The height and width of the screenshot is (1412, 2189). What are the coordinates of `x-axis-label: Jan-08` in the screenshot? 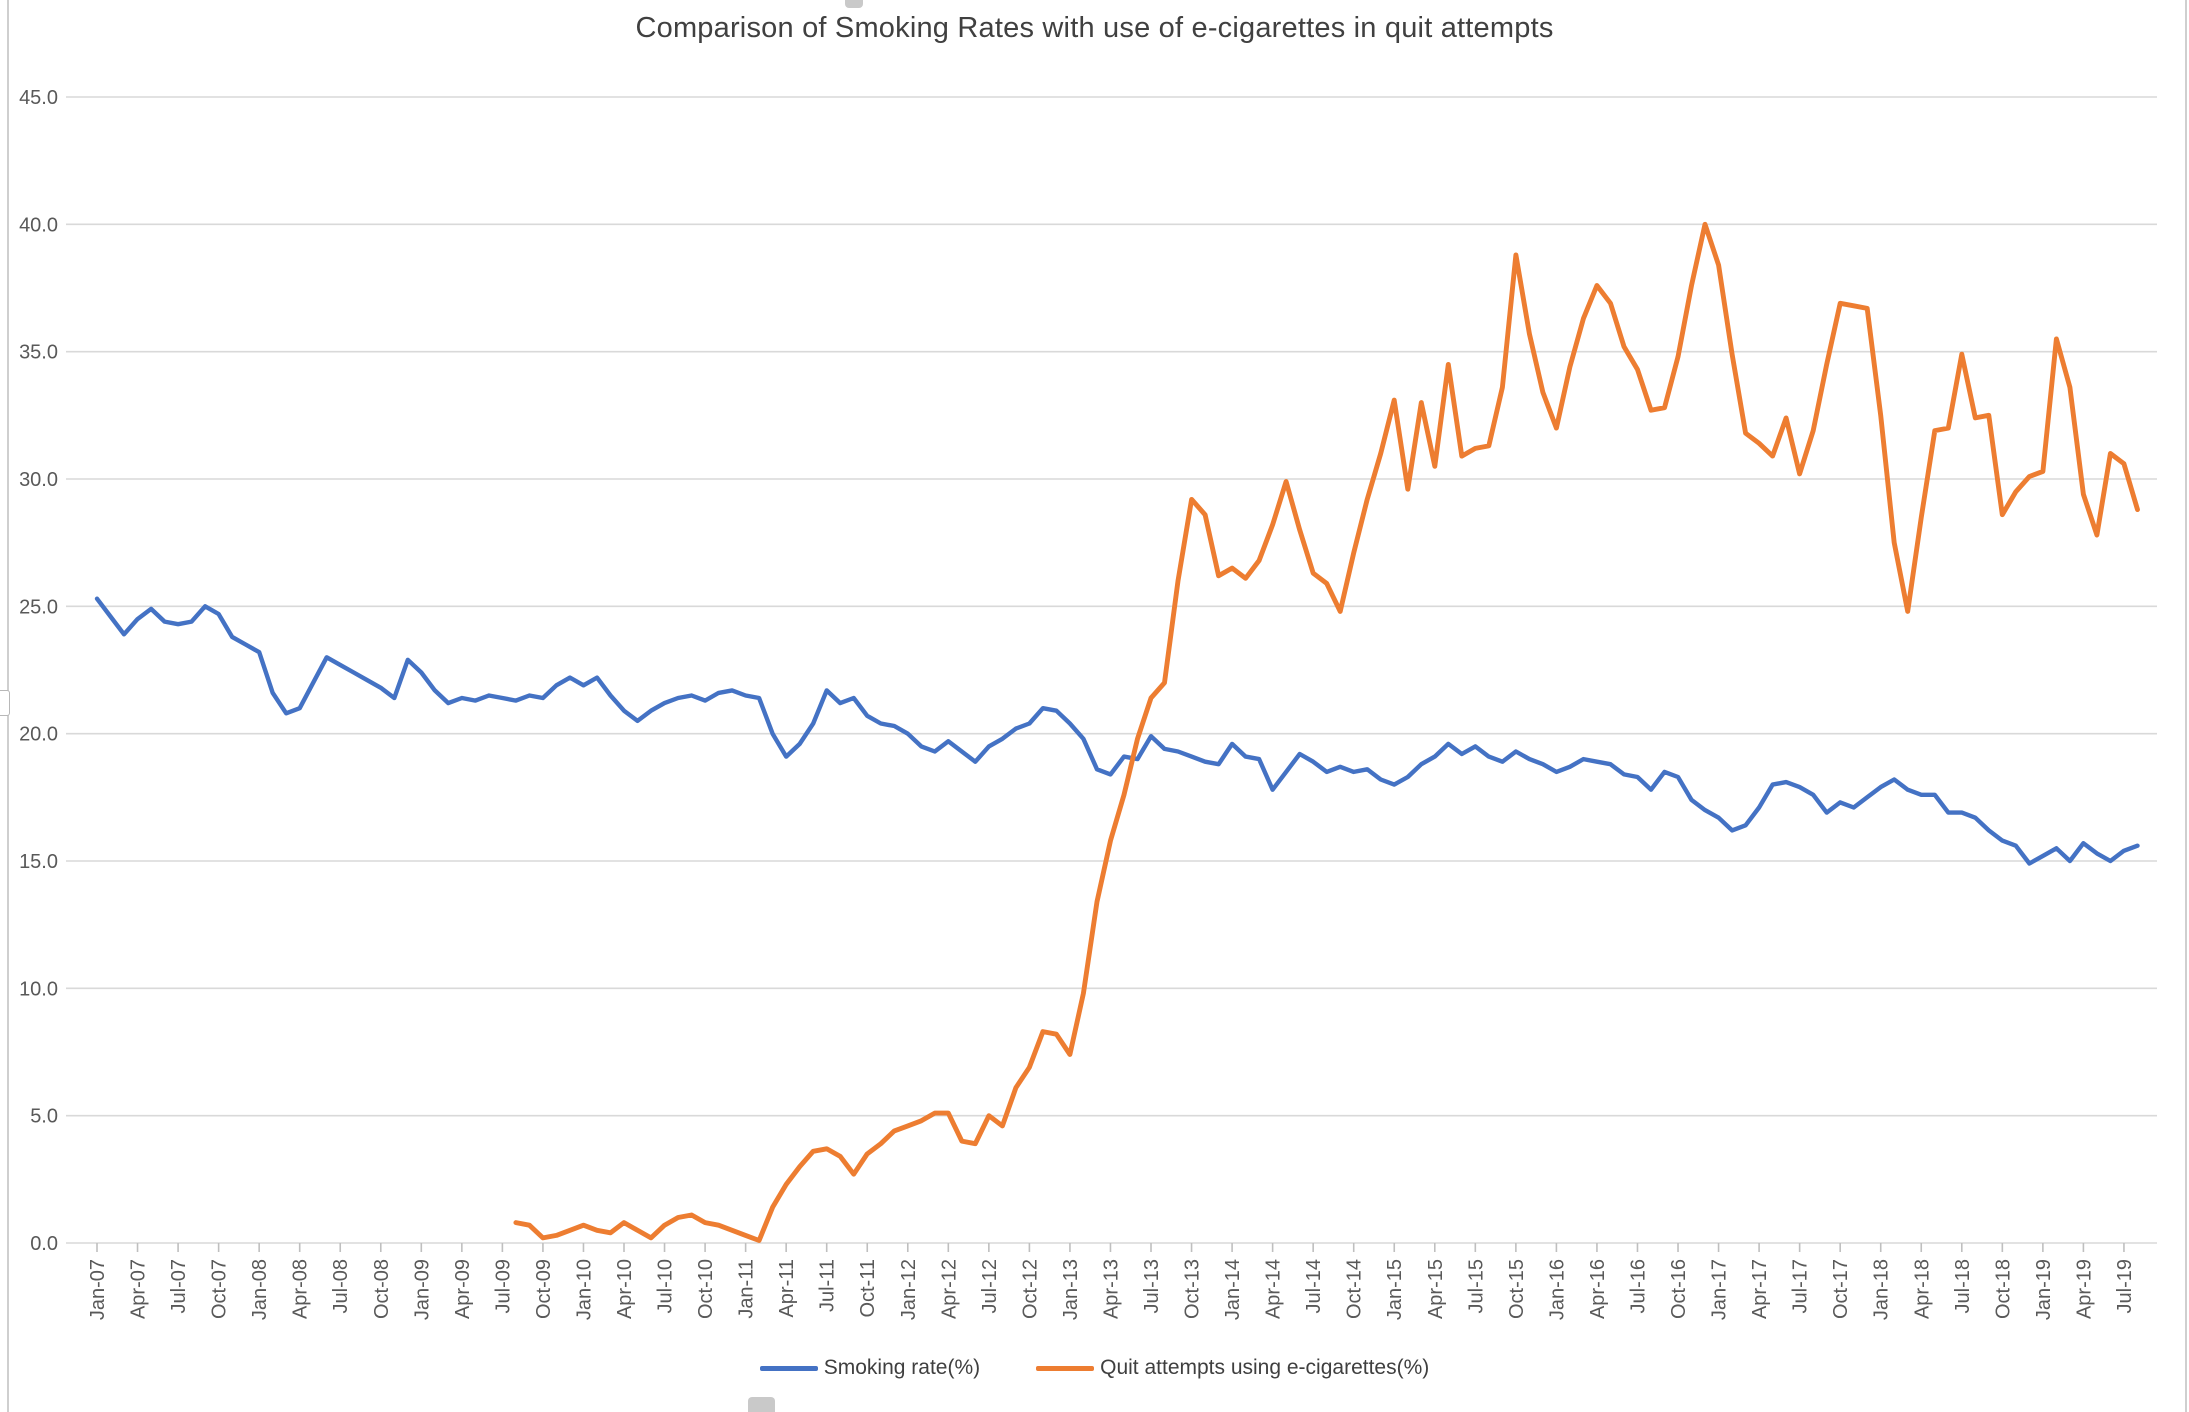 It's located at (260, 1289).